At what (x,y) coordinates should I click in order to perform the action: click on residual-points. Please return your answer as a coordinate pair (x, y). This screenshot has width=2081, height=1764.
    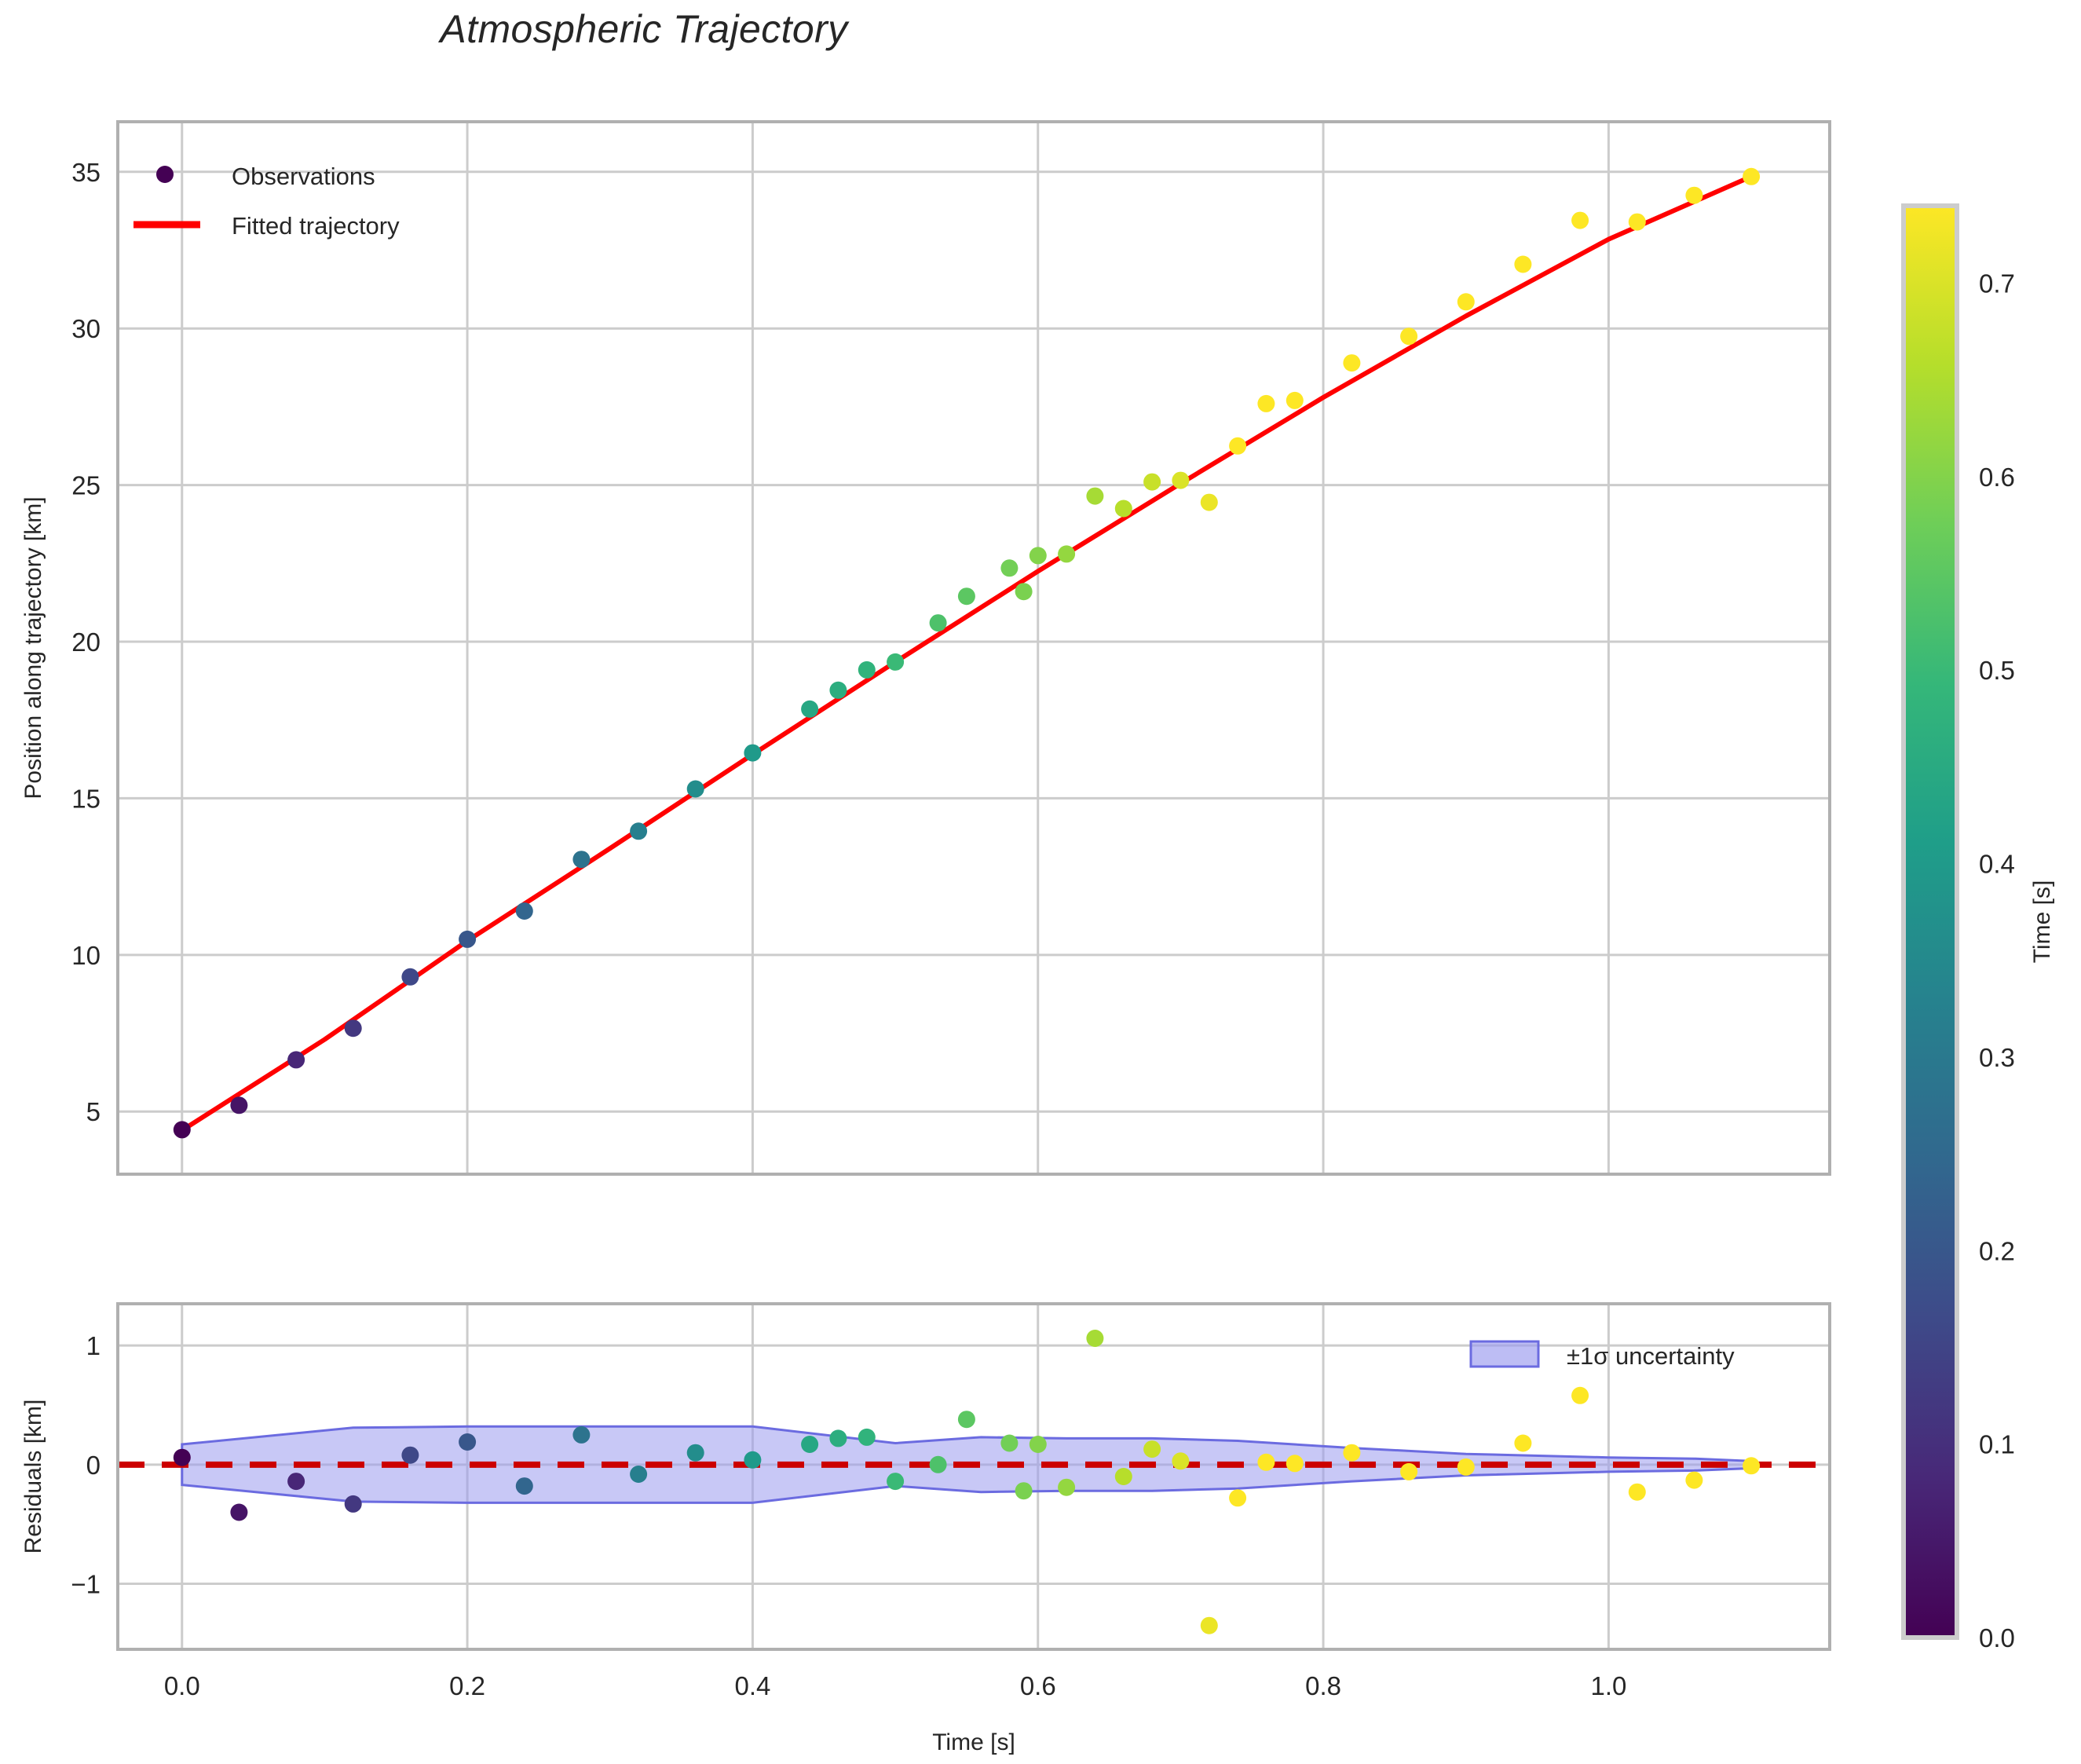
    Looking at the image, I should click on (967, 1482).